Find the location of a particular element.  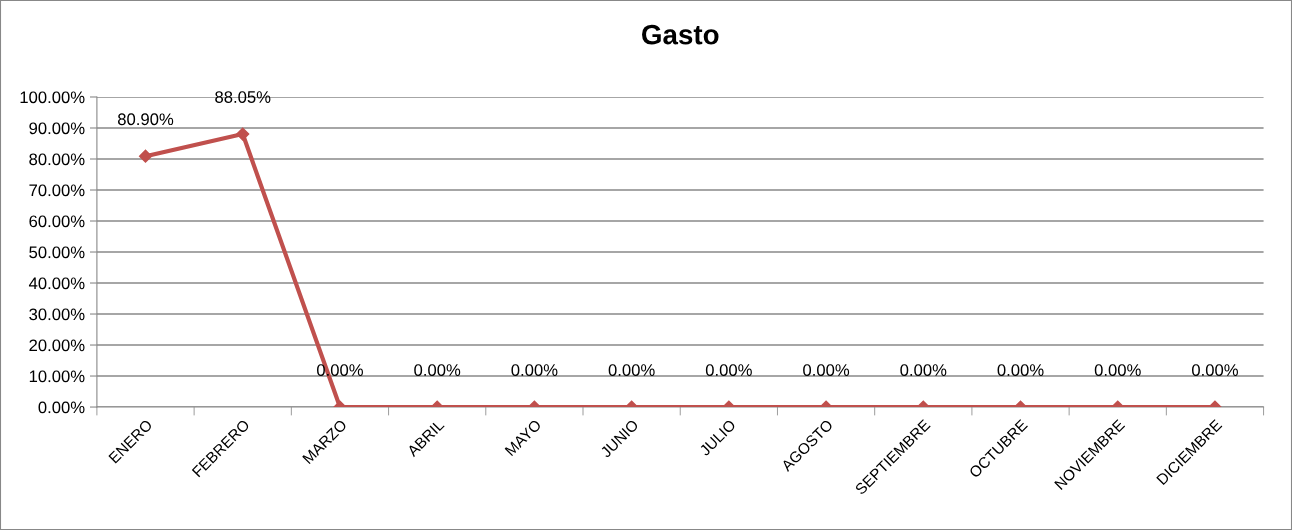

y-tick-label: 80.00% is located at coordinates (57, 159).